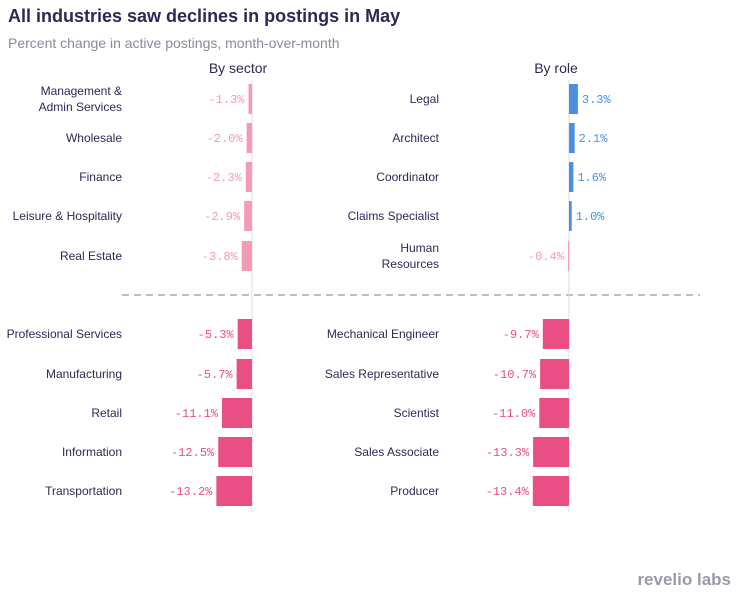 The width and height of the screenshot is (743, 597). Describe the element at coordinates (64, 334) in the screenshot. I see `sector-category-label: Professional Services` at that location.